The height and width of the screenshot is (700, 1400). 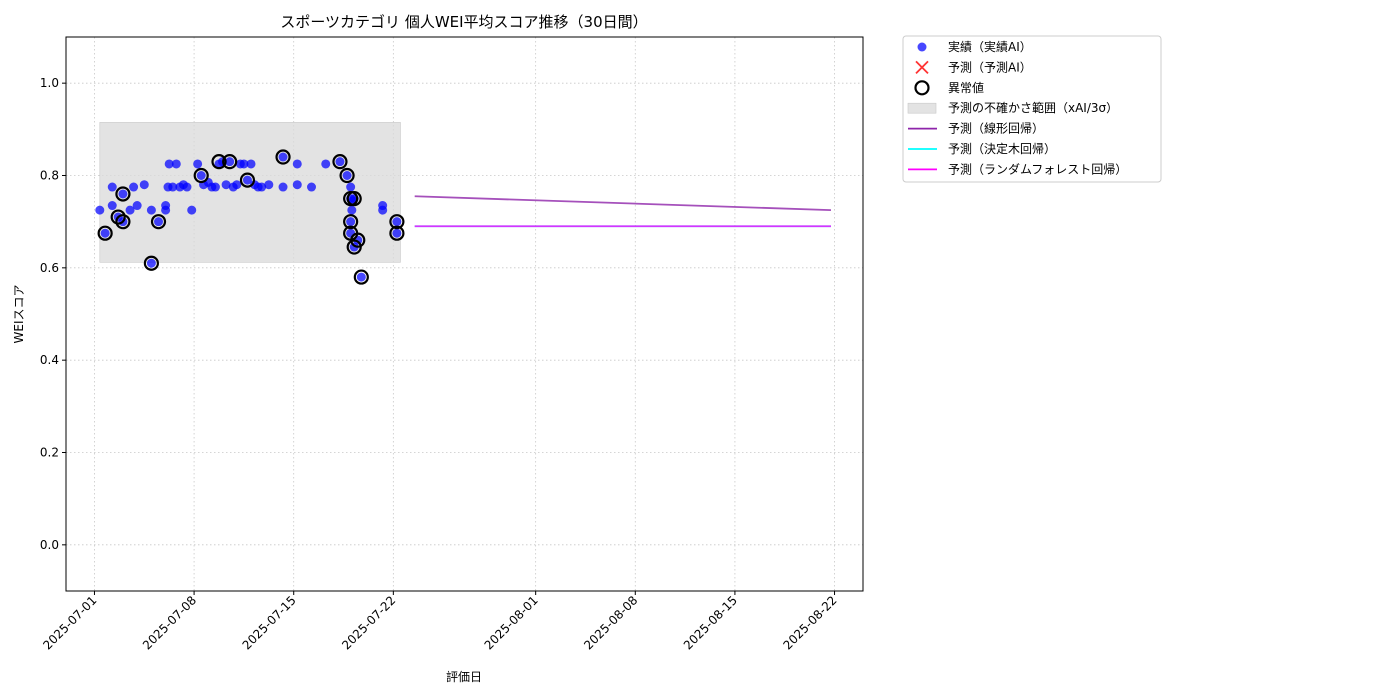 What do you see at coordinates (922, 88) in the screenshot?
I see `legend-swatch-anomaly` at bounding box center [922, 88].